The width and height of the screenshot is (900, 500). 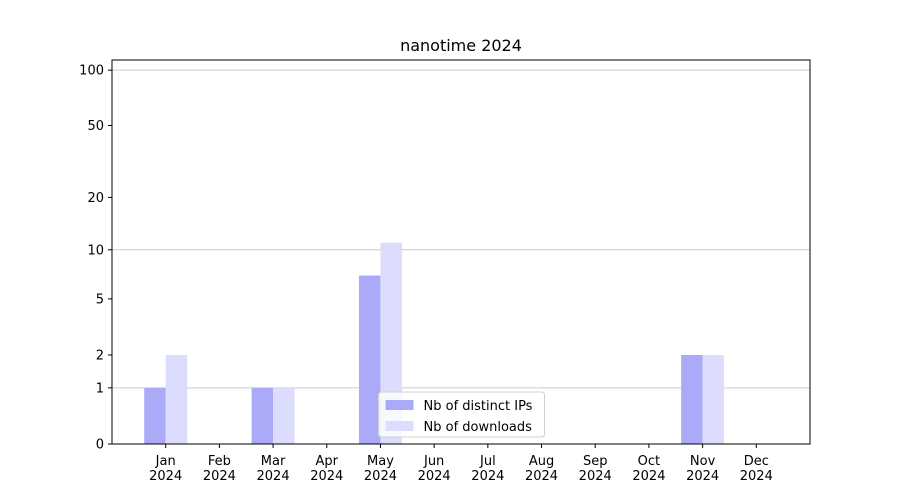 I want to click on x-tick-label: Jan 2024, so click(x=165, y=469).